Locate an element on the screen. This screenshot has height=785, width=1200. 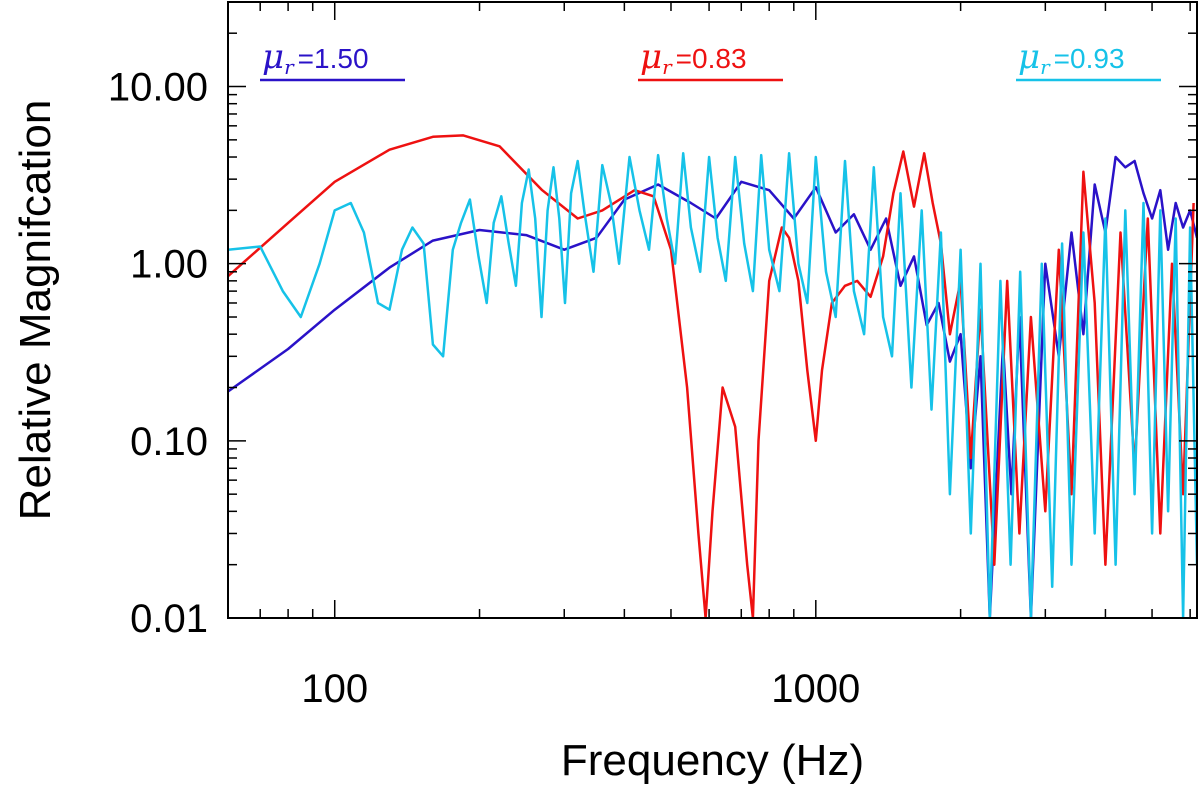
y-tick-label: 10.00 is located at coordinates (158, 88).